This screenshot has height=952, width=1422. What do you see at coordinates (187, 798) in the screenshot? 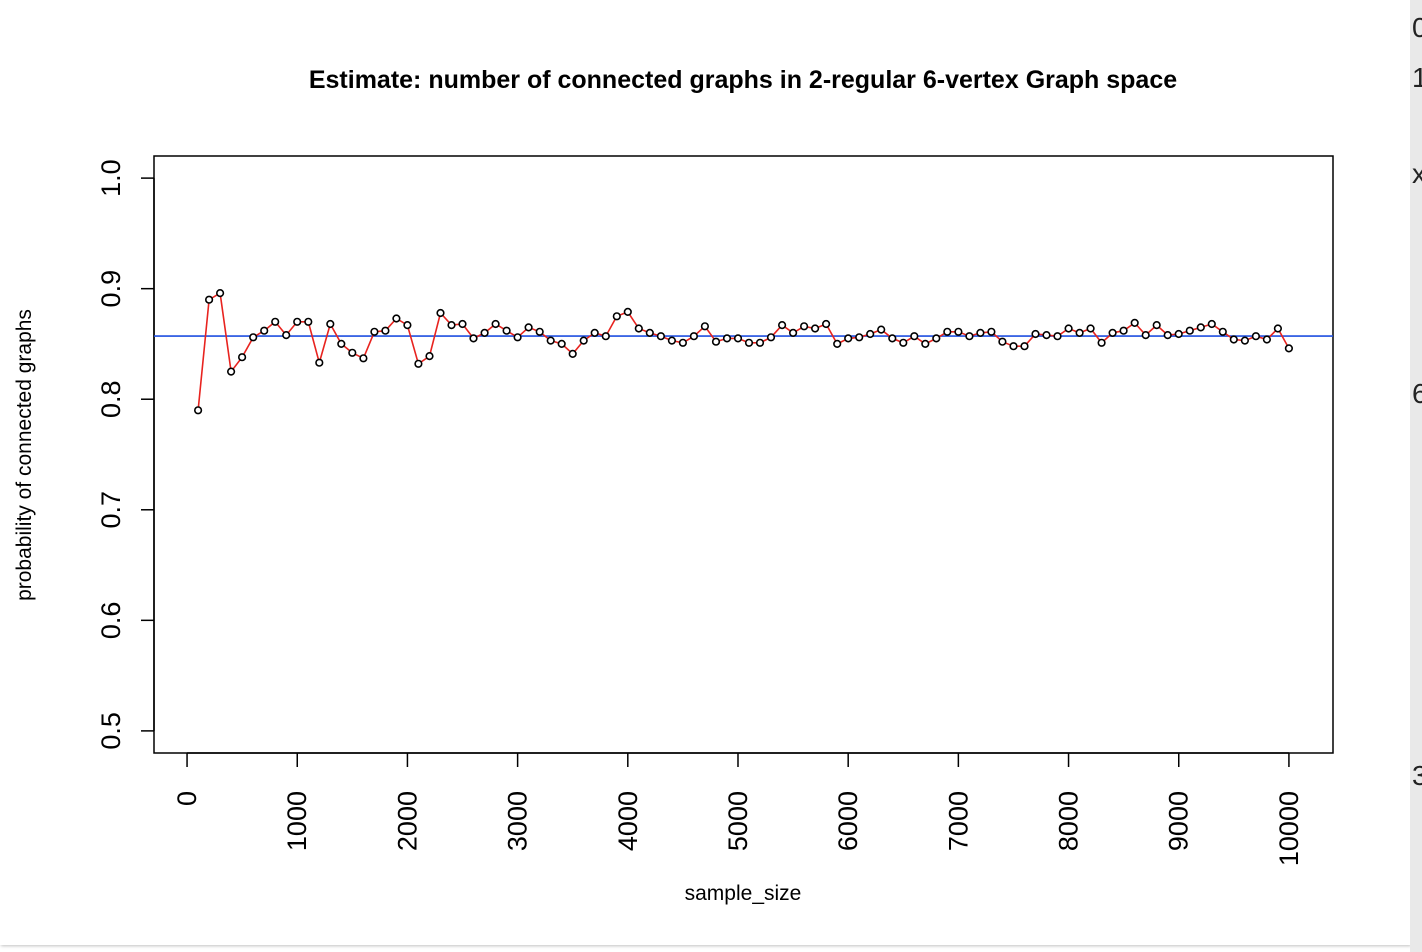
I see `x-tick-label: 0` at bounding box center [187, 798].